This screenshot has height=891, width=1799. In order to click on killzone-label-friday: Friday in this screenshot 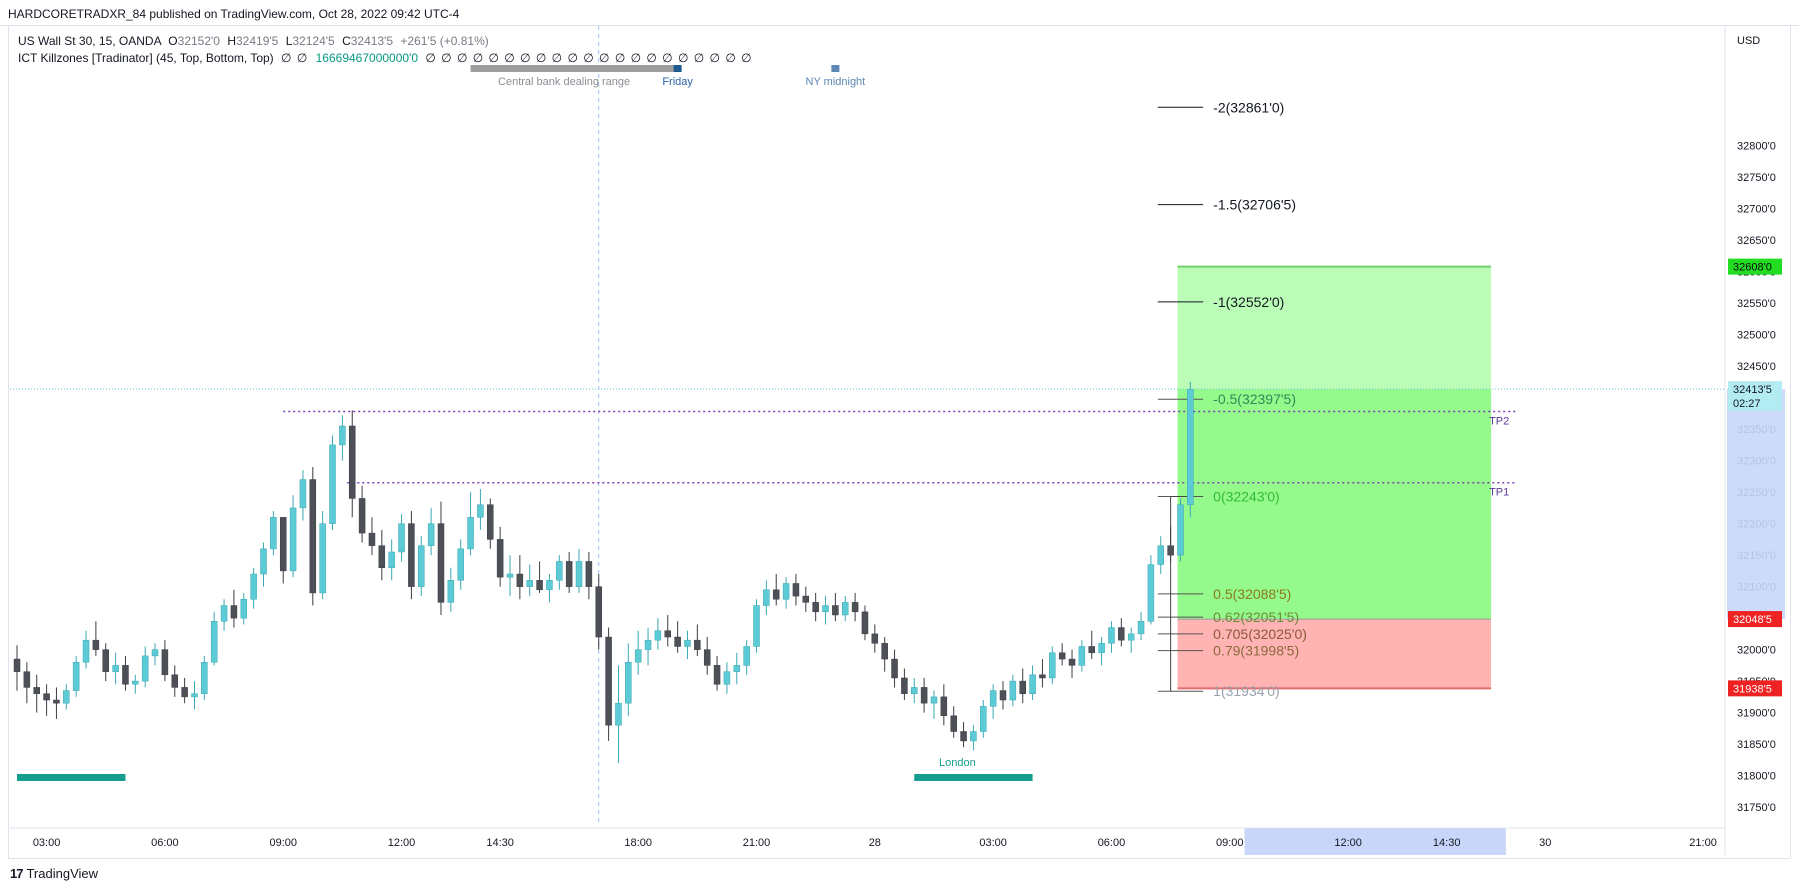, I will do `click(677, 82)`.